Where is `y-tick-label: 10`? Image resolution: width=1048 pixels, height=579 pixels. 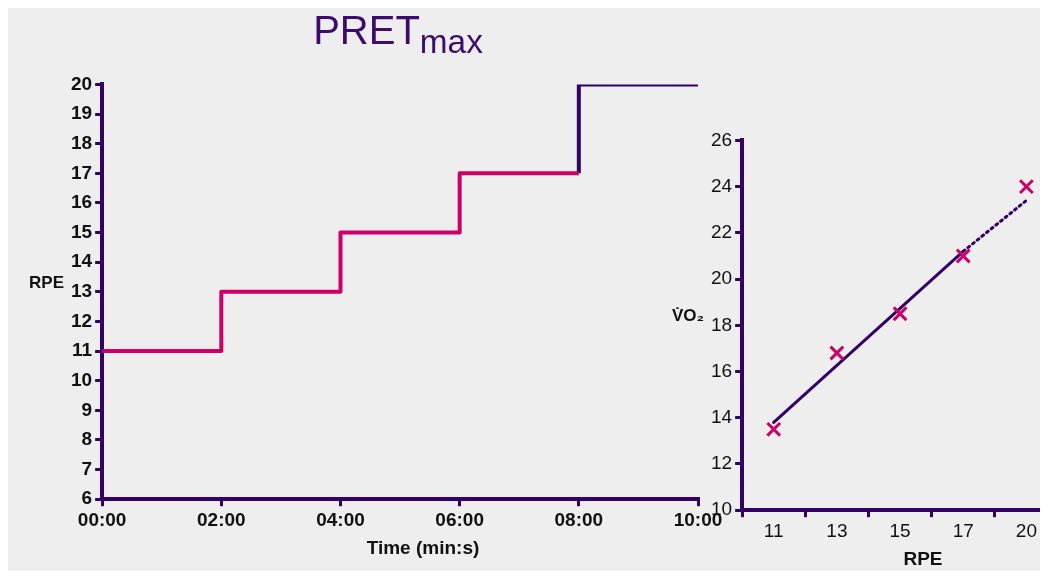 y-tick-label: 10 is located at coordinates (81, 379).